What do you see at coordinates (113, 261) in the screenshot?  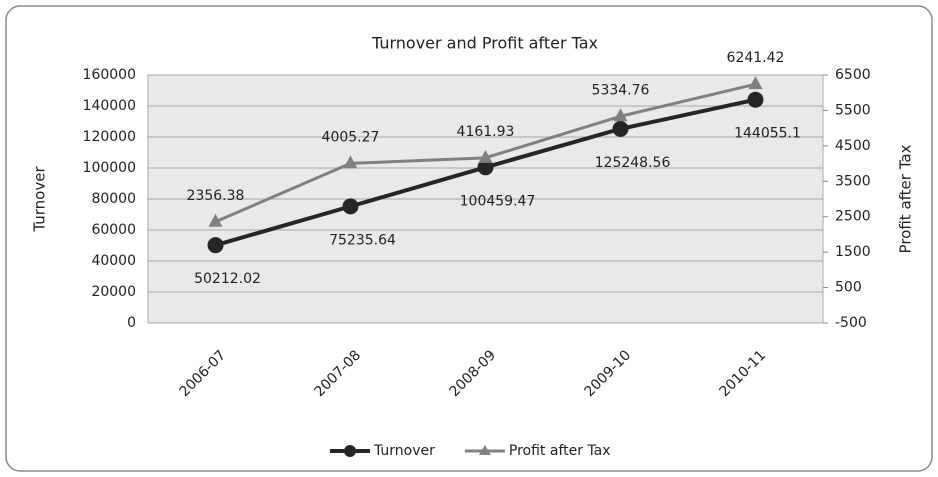 I see `y-tick-label: 40000` at bounding box center [113, 261].